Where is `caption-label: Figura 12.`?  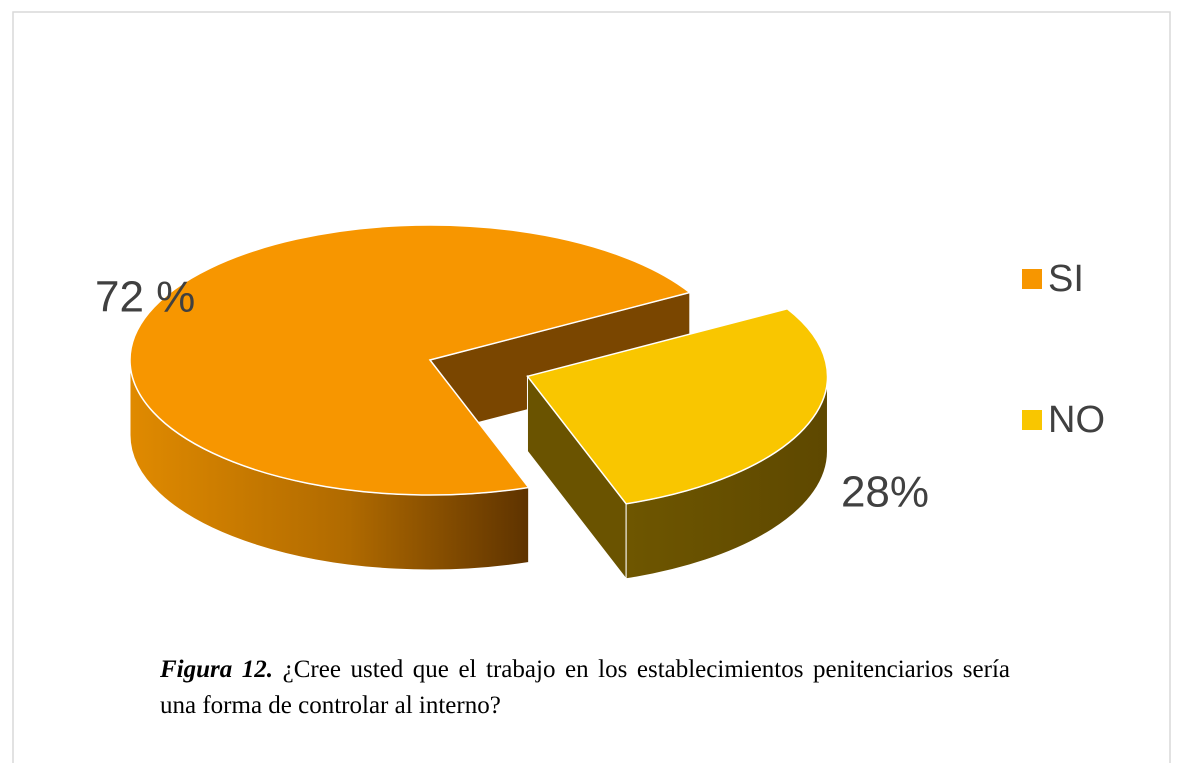 caption-label: Figura 12. is located at coordinates (217, 669).